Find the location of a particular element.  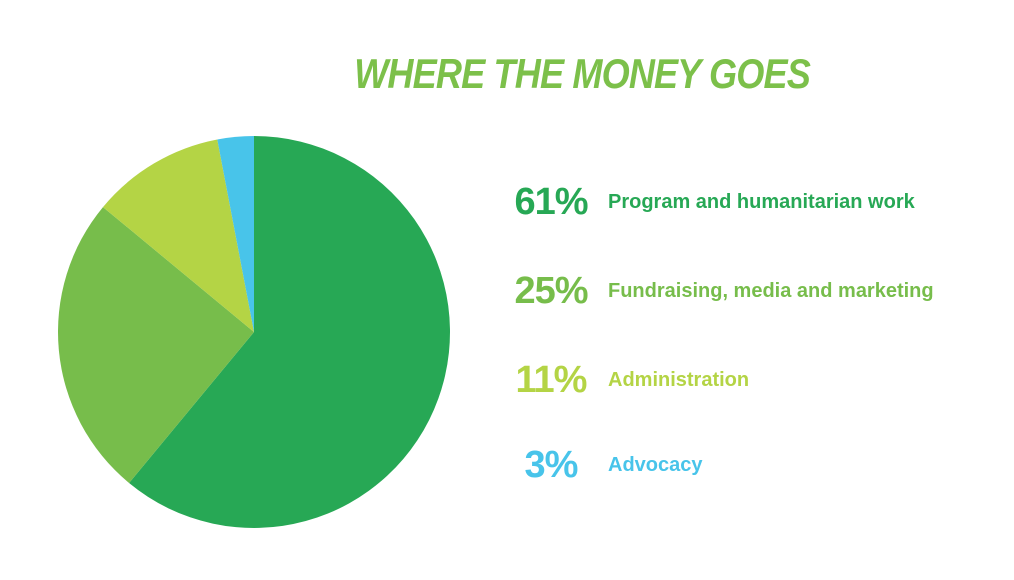

legend-label: Fundraising, media and marketing is located at coordinates (771, 291).